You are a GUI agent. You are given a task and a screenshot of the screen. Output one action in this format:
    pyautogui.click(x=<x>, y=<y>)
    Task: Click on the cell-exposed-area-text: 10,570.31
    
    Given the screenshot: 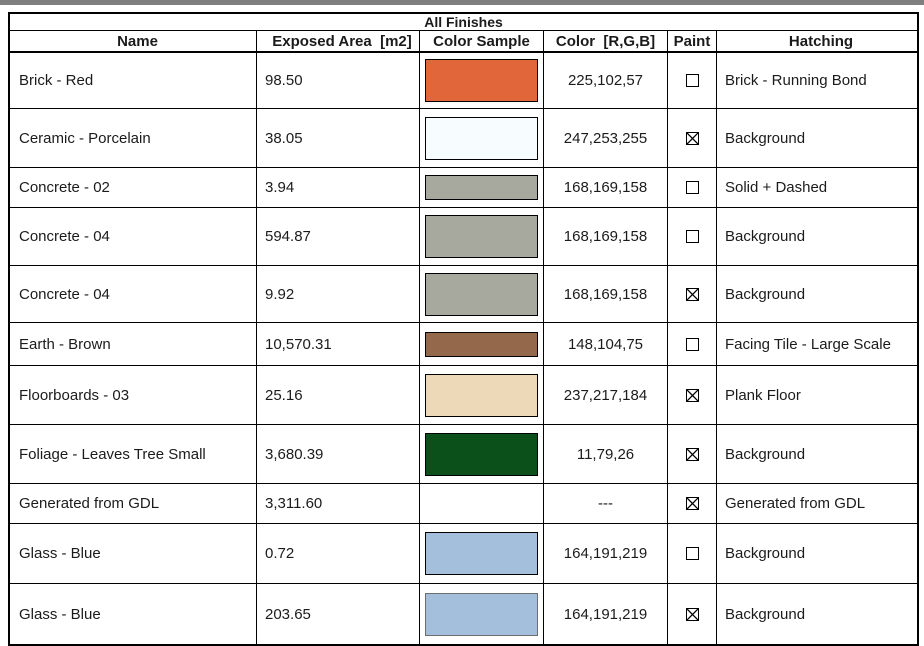 What is the action you would take?
    pyautogui.click(x=298, y=344)
    